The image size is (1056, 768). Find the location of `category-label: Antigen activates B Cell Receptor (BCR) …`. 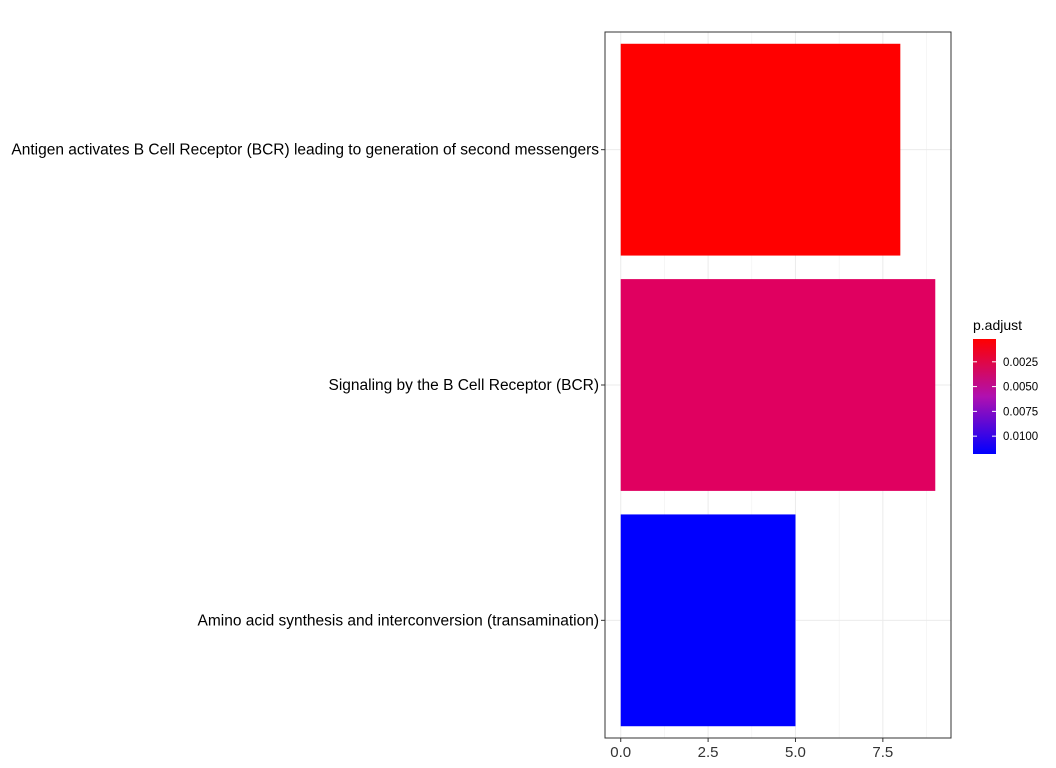

category-label: Antigen activates B Cell Receptor (BCR) … is located at coordinates (305, 150).